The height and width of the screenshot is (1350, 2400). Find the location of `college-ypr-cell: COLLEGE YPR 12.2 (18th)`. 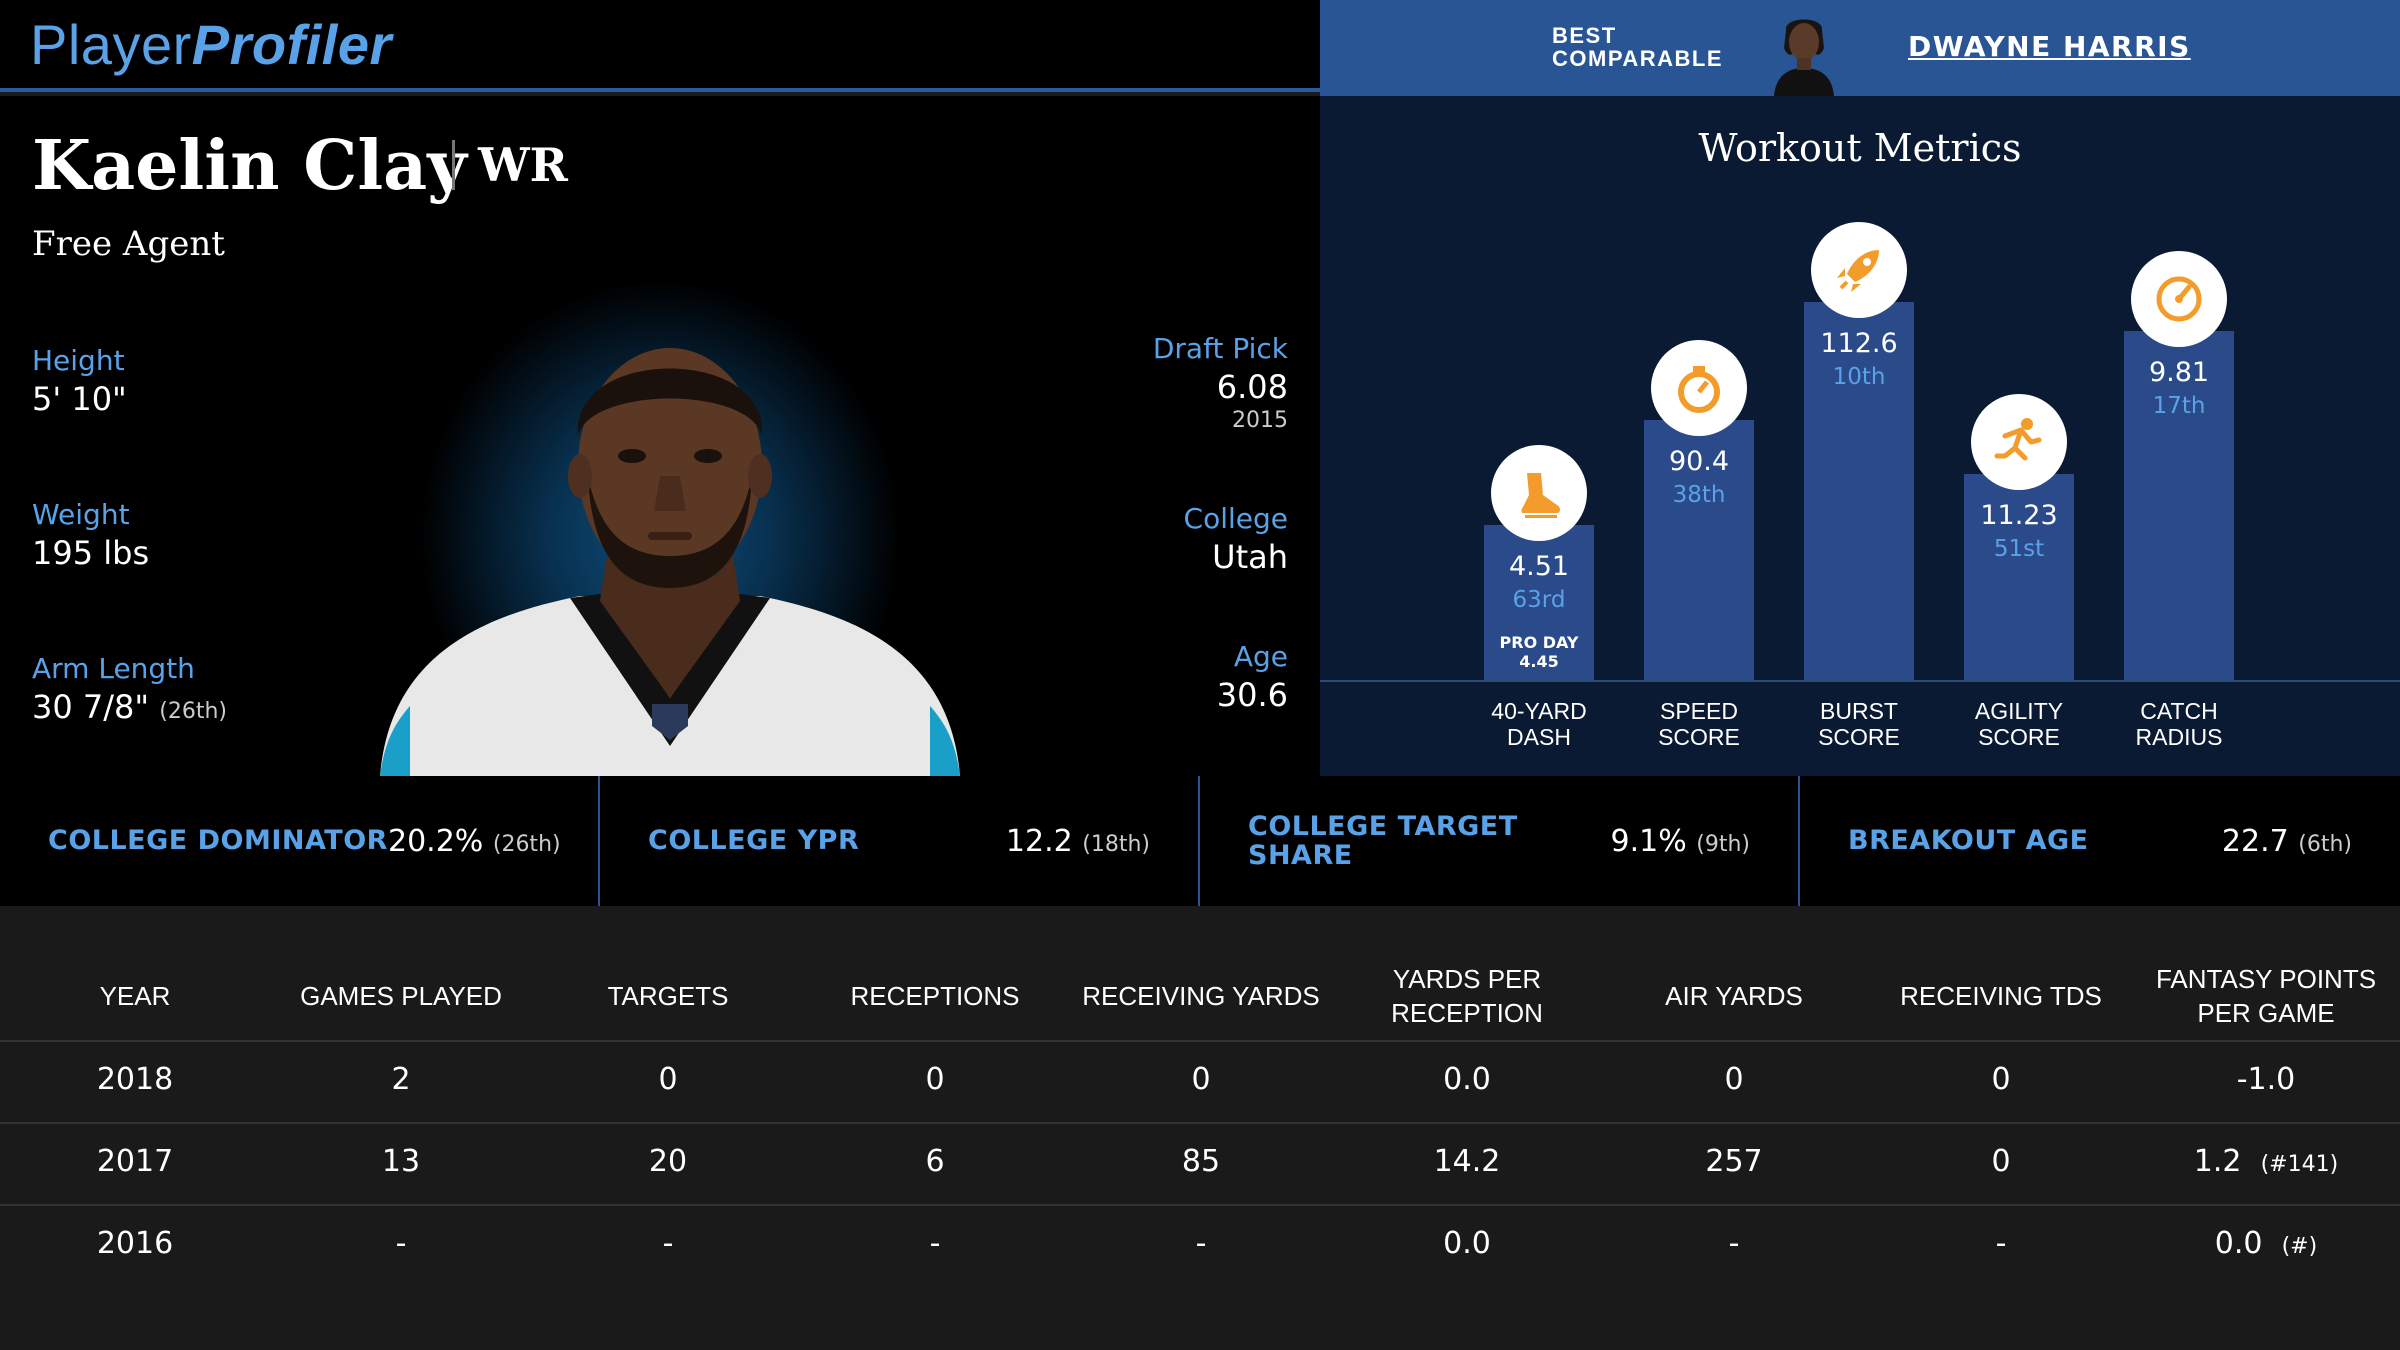

college-ypr-cell: COLLEGE YPR 12.2 (18th) is located at coordinates (900, 841).